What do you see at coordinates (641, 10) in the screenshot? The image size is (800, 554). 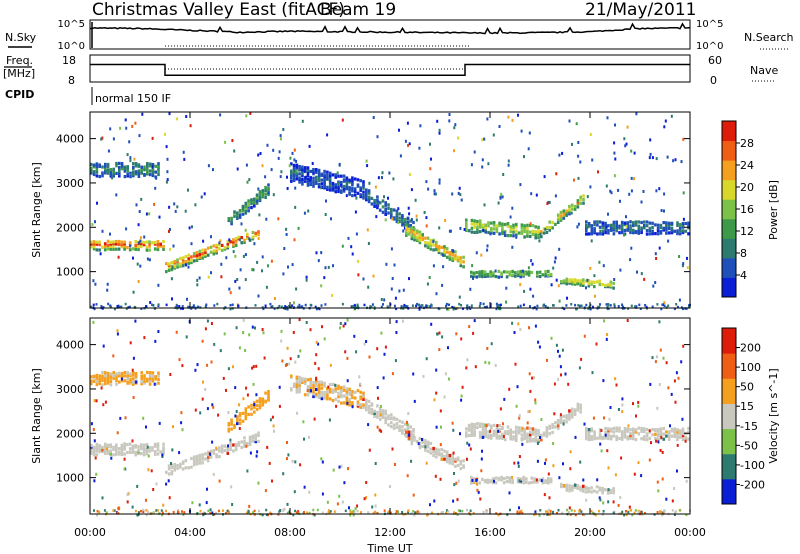 I see `date-label: 21/May/2011` at bounding box center [641, 10].